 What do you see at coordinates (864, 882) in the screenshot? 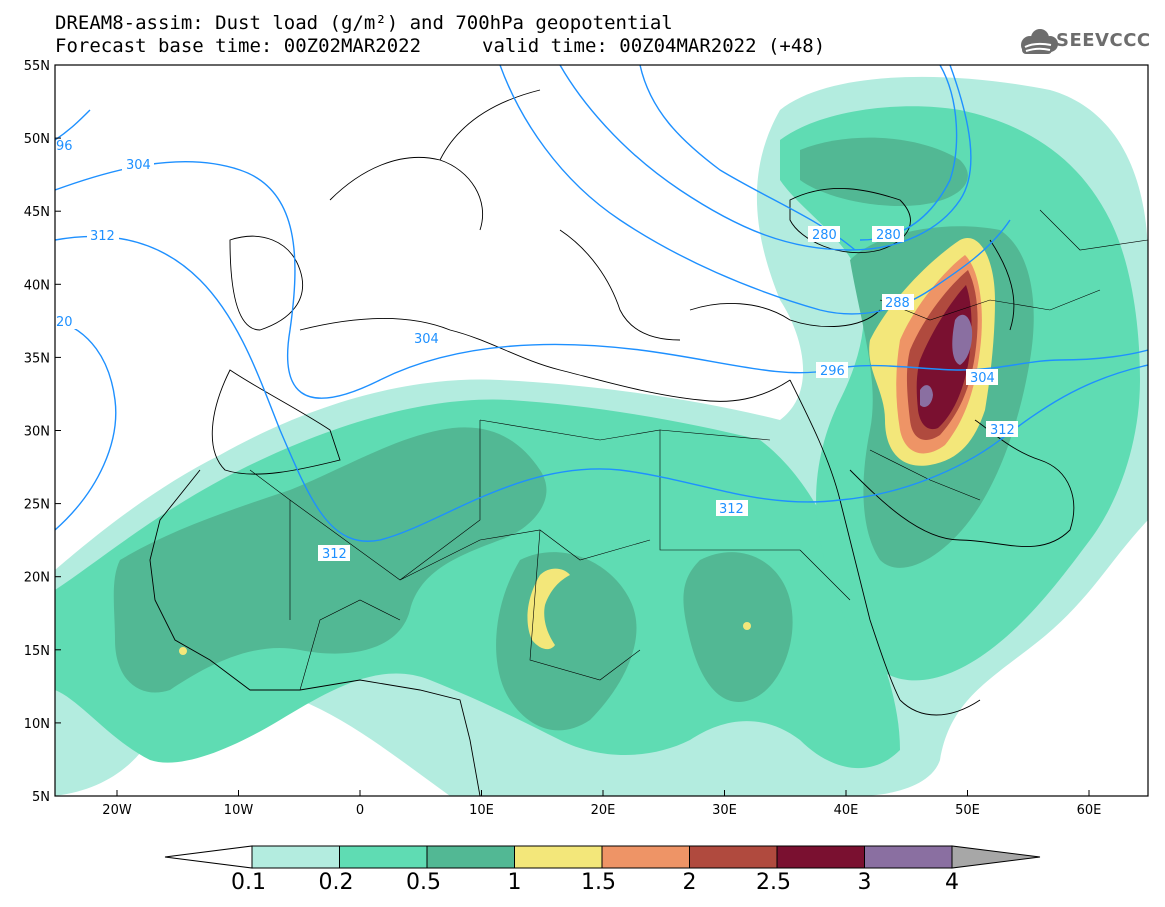
I see `colorbar-label: 3` at bounding box center [864, 882].